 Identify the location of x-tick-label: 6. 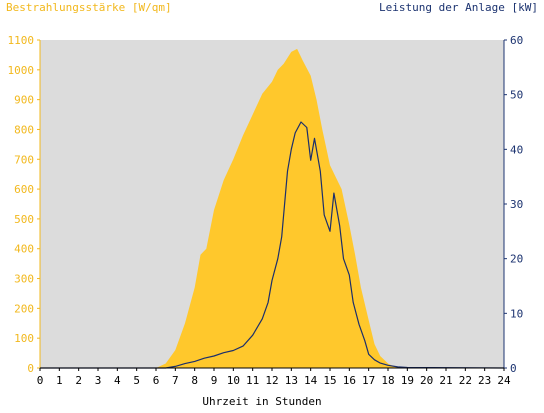
(156, 380).